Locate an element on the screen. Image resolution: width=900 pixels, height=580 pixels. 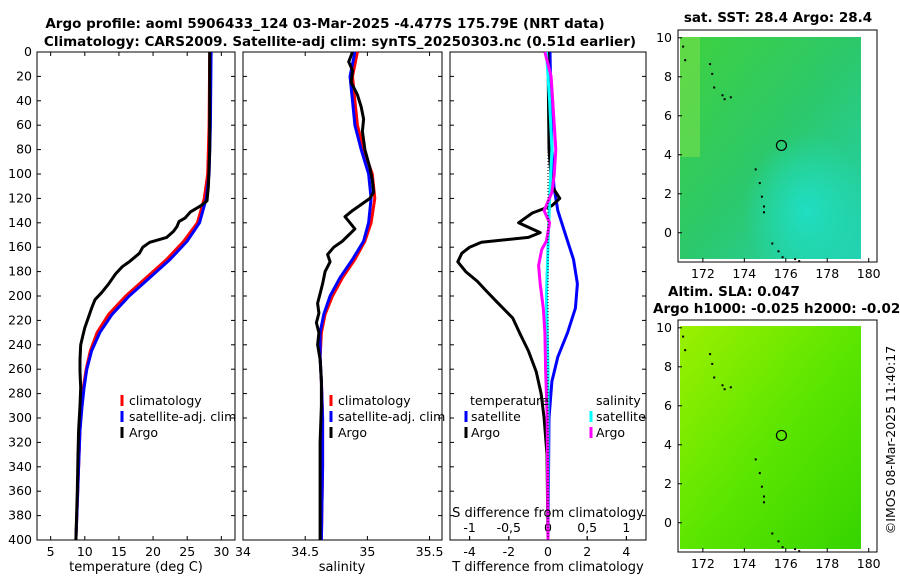
y-tick-label: 60 is located at coordinates (24, 124).